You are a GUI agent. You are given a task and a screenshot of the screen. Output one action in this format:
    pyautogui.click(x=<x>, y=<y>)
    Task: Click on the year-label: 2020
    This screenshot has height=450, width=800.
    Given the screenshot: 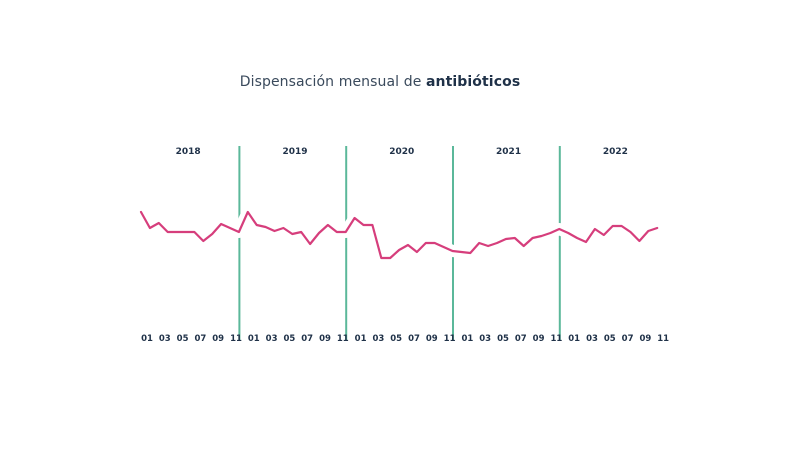 What is the action you would take?
    pyautogui.click(x=401, y=152)
    